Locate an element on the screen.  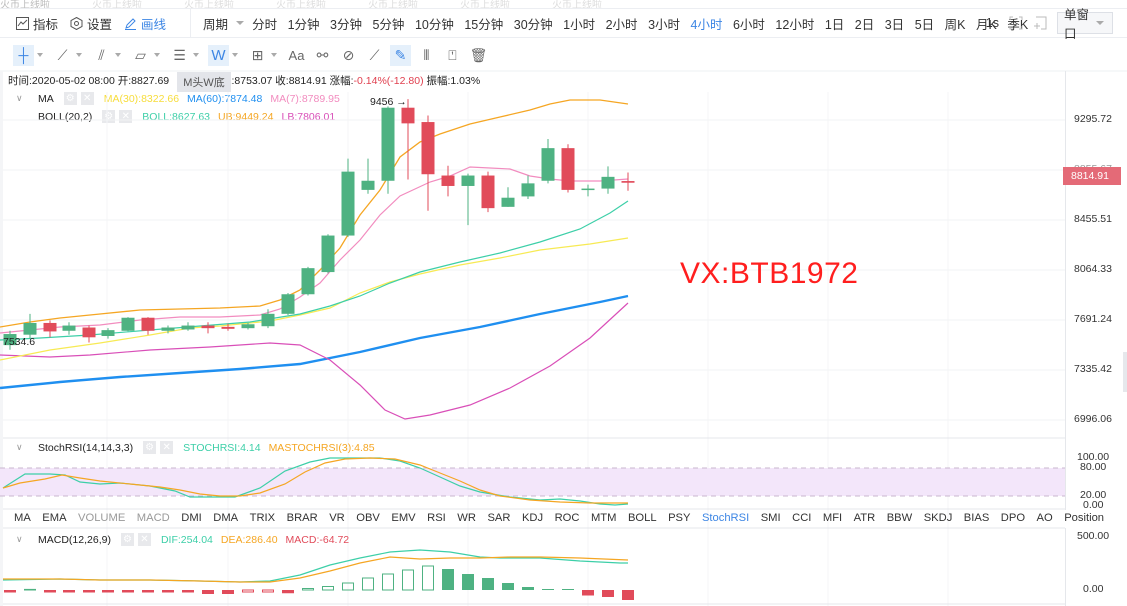
indicator-tab: KDJ is located at coordinates (532, 518).